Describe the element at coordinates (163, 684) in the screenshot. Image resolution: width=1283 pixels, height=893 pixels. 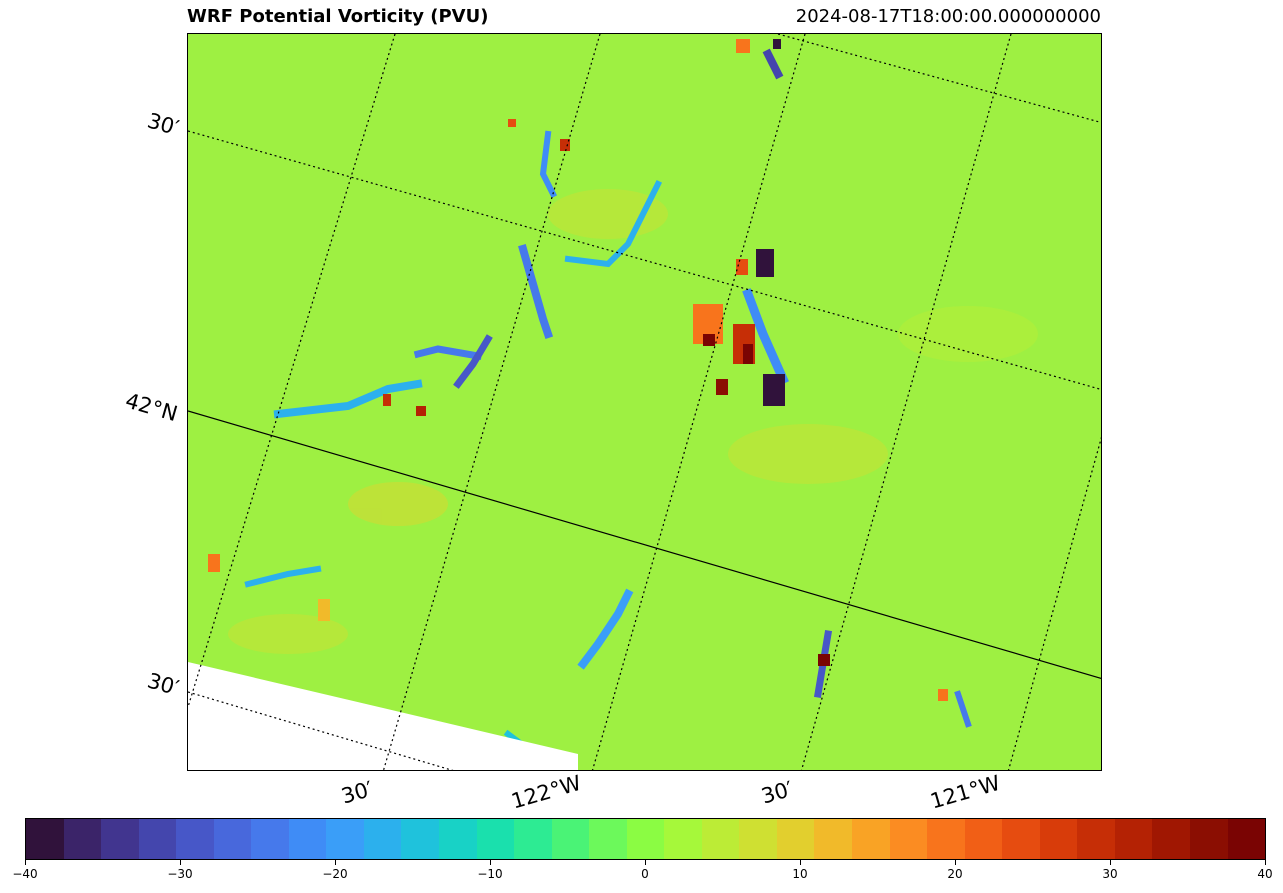
I see `lat-label-south: 30′` at that location.